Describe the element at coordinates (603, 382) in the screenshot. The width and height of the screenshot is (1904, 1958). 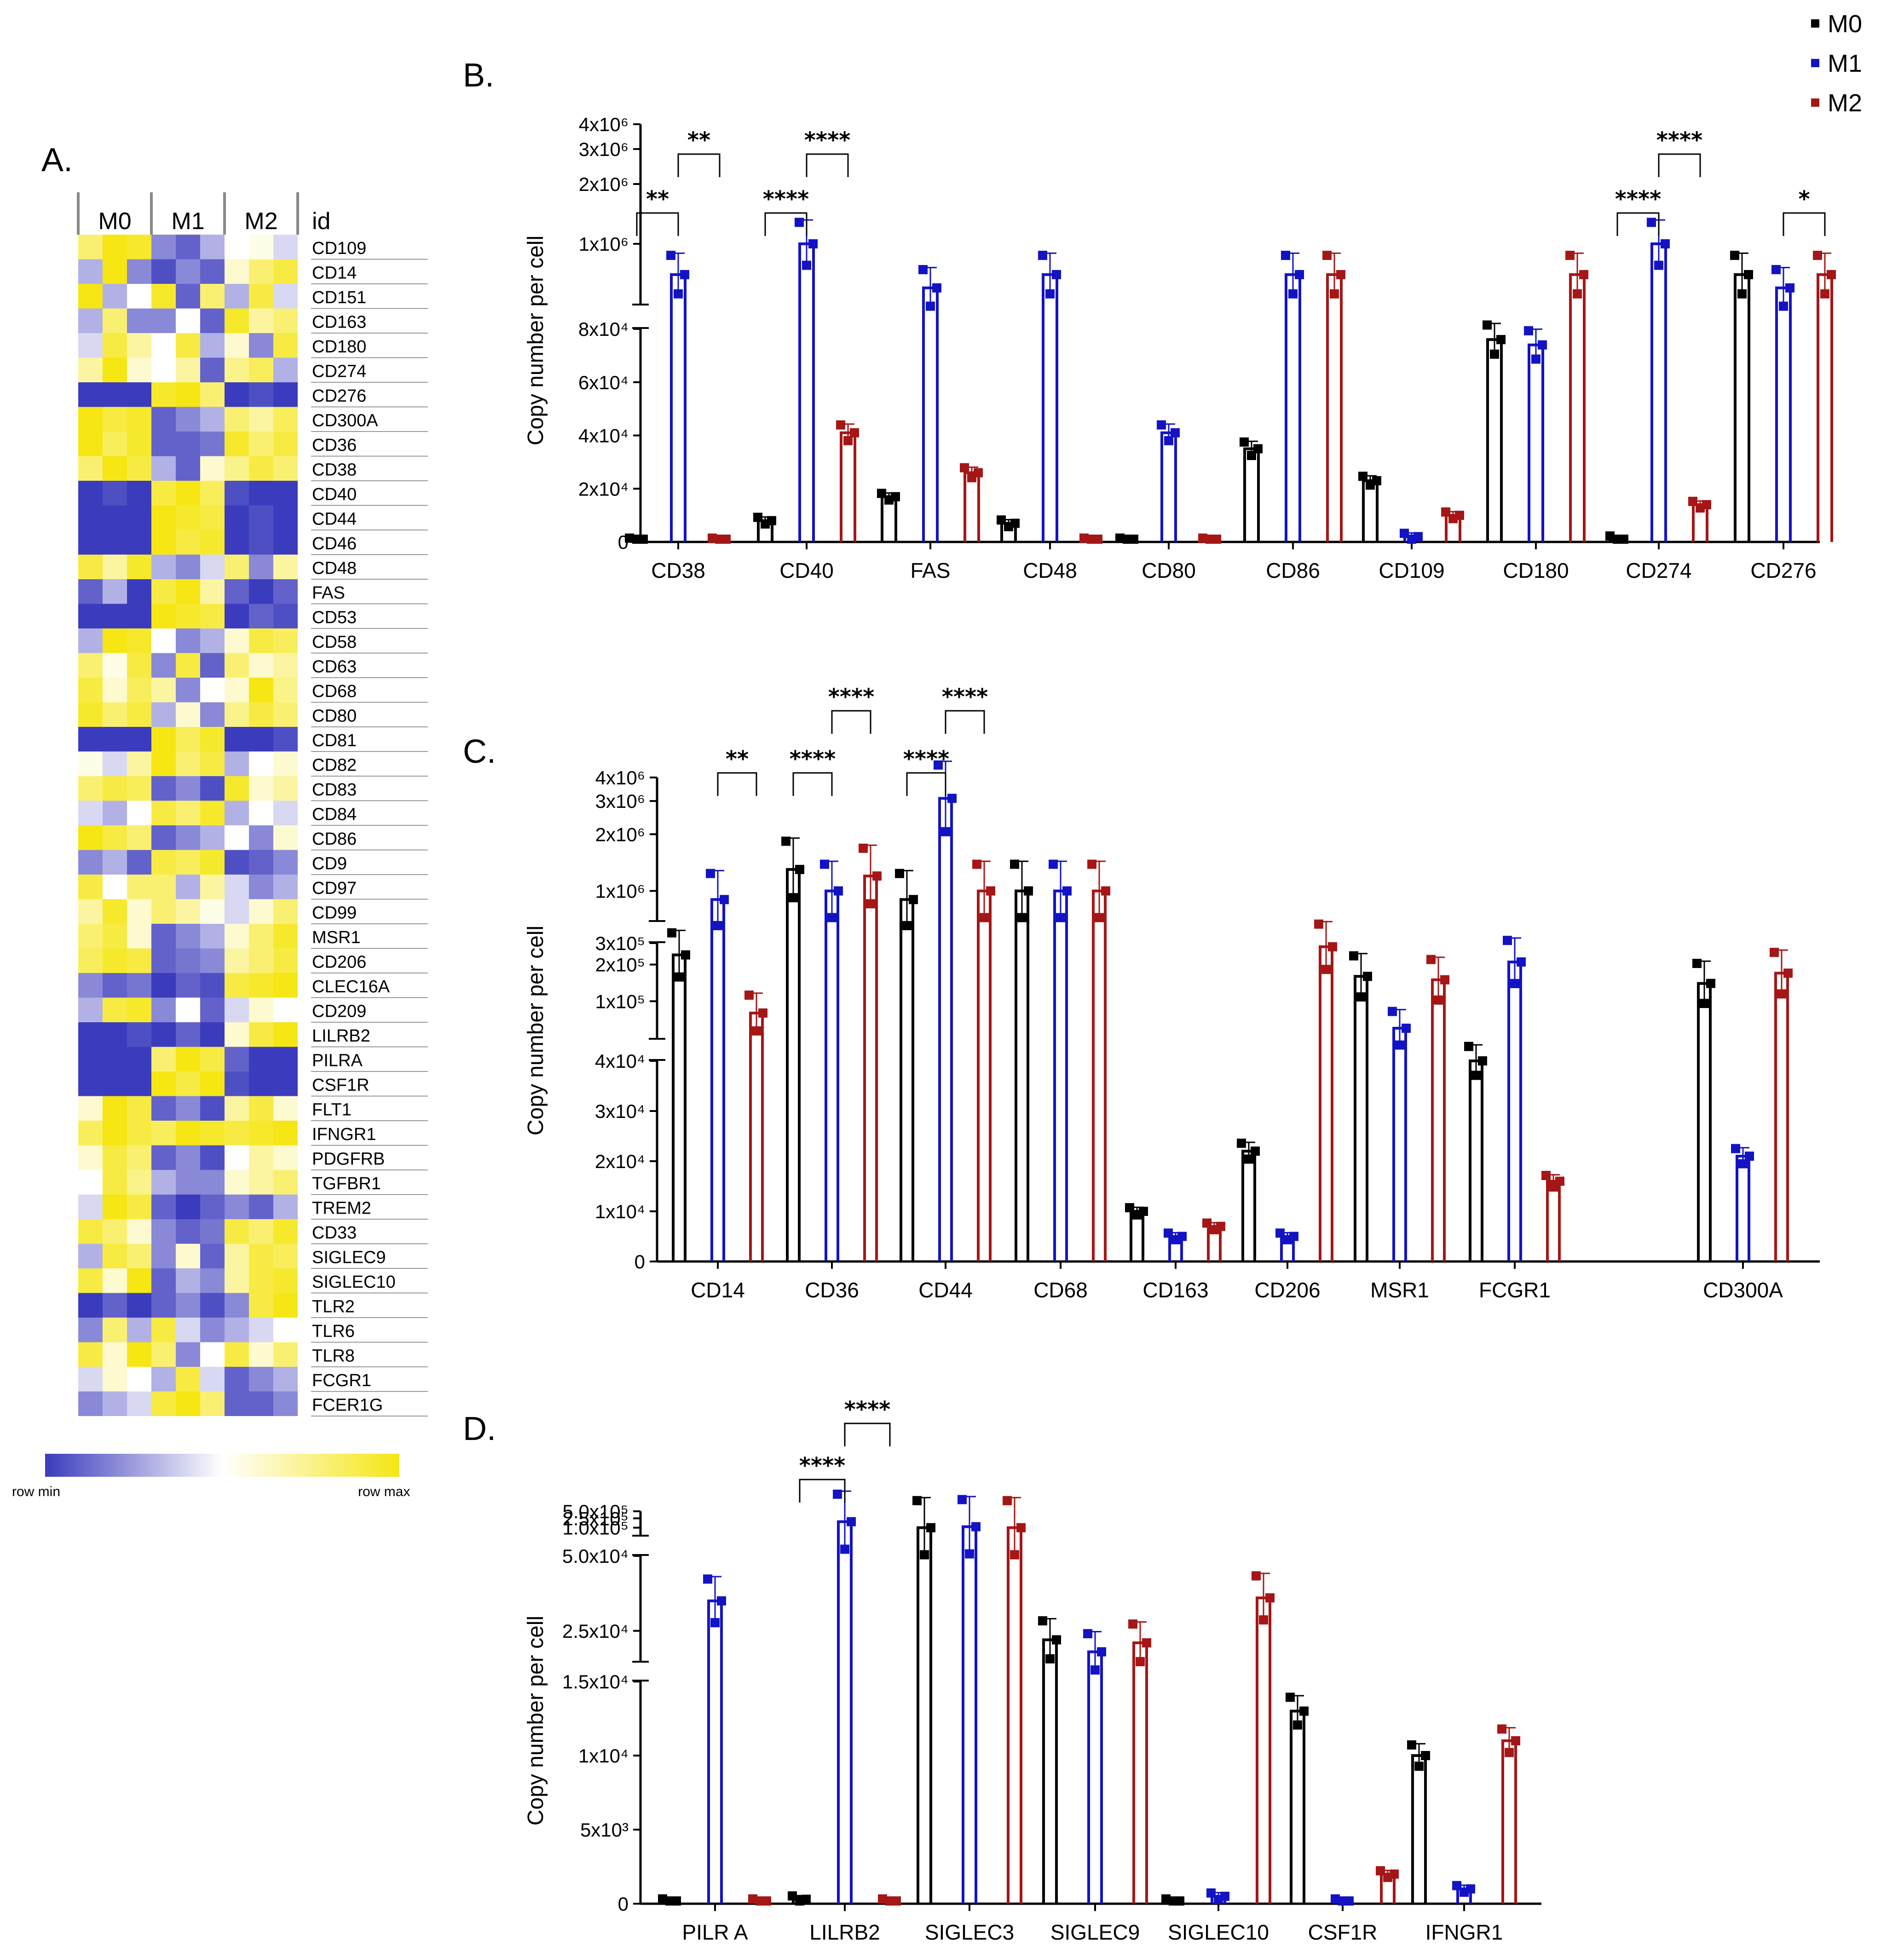
I see `y-tick-label: 6x10⁴` at that location.